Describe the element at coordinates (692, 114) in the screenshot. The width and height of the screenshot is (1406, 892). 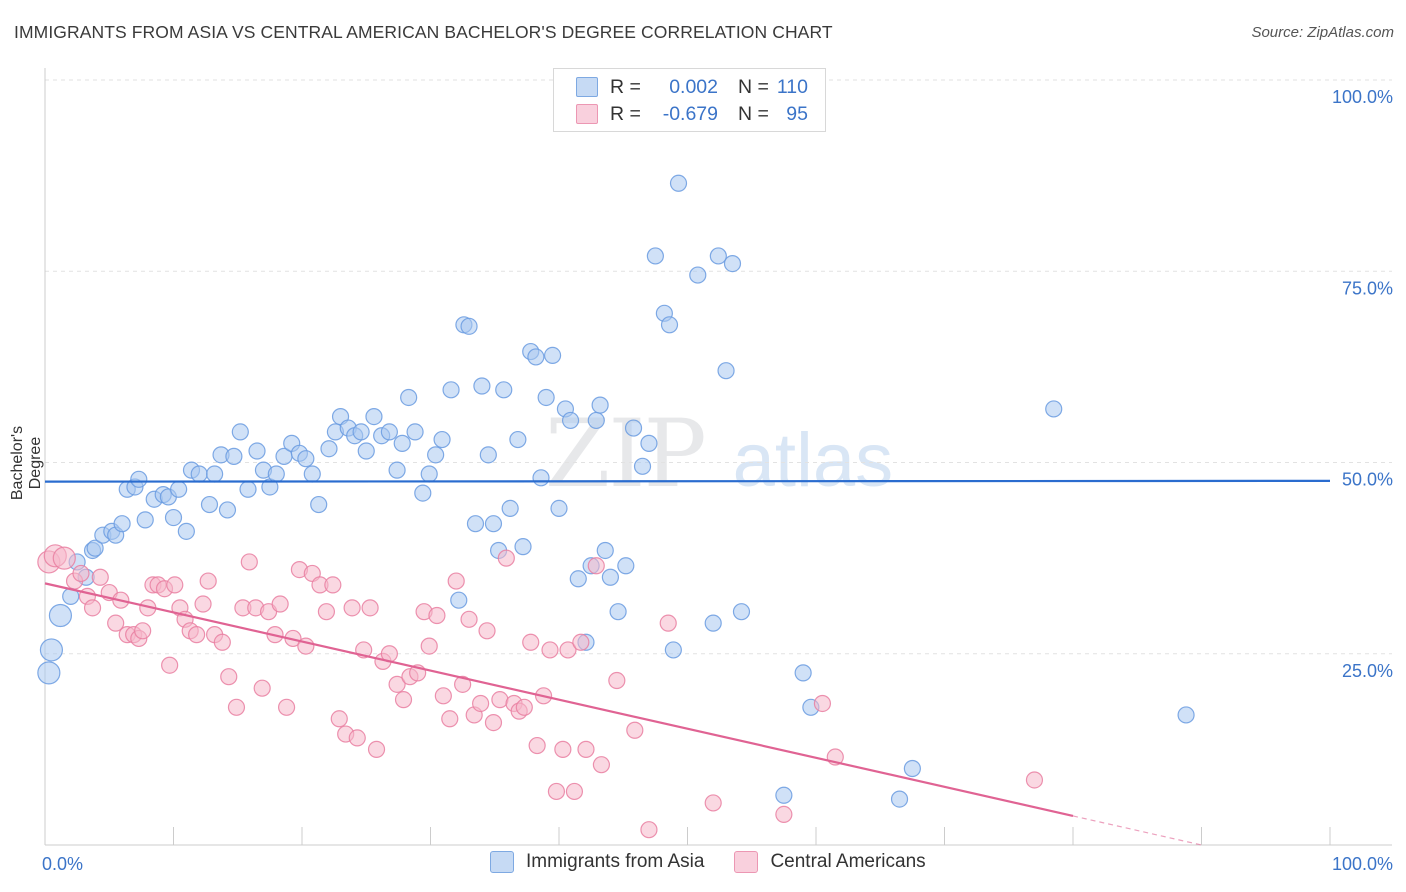
I see `legend-row-central-americans: R = -0.679 N = 95` at that location.